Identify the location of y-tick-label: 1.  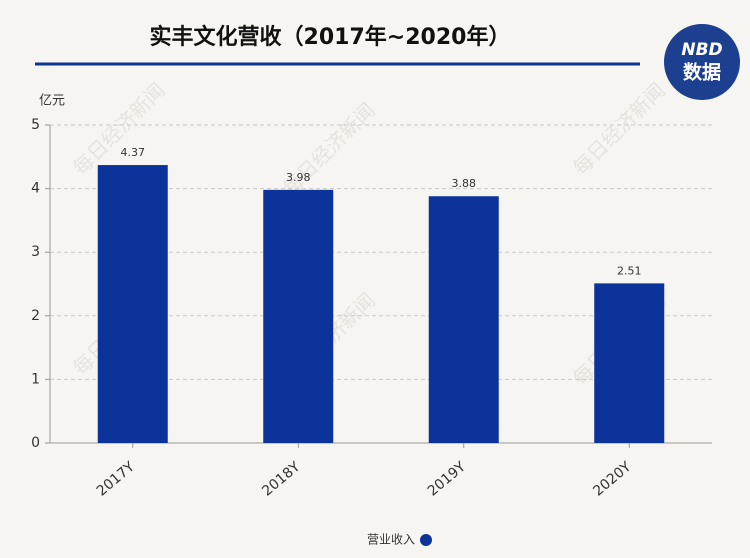
(35, 379).